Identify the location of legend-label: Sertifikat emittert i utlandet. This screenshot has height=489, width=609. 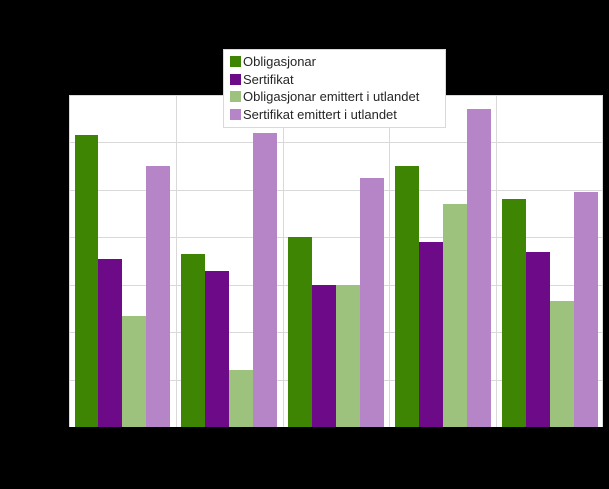
(320, 114).